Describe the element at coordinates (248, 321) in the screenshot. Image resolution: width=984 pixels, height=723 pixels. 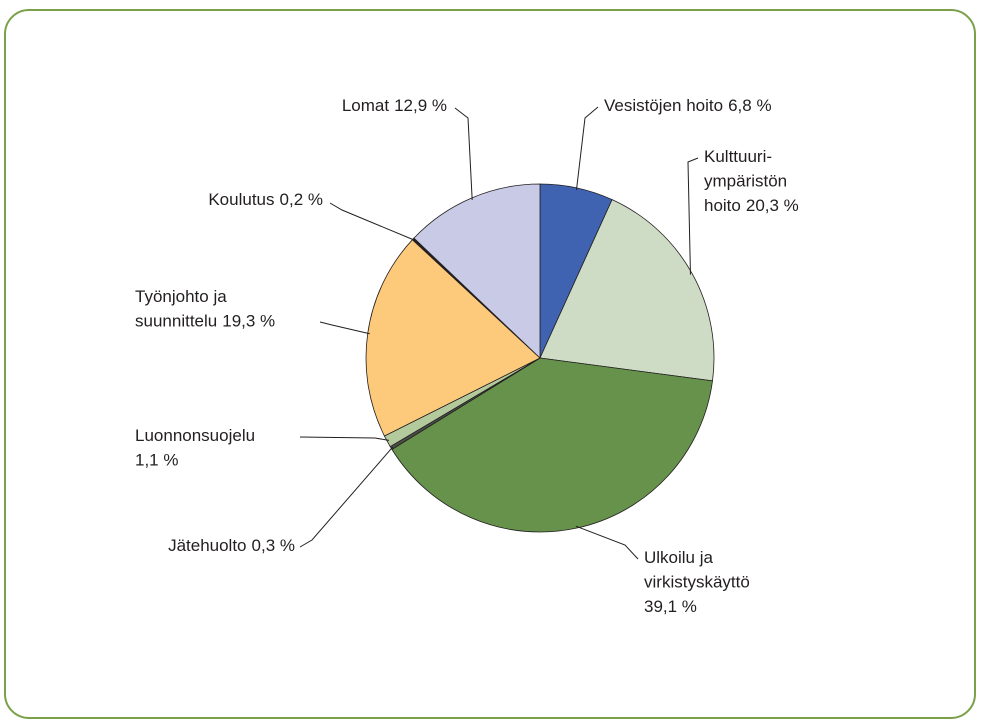
I see `value-label: 19,3 %` at that location.